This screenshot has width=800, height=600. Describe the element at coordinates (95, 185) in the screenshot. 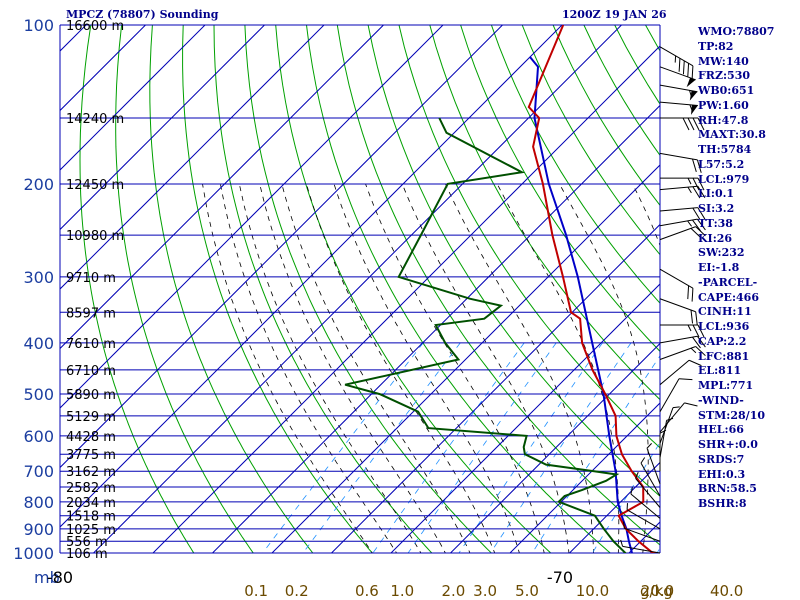

I see `height-label: 12450 m` at that location.